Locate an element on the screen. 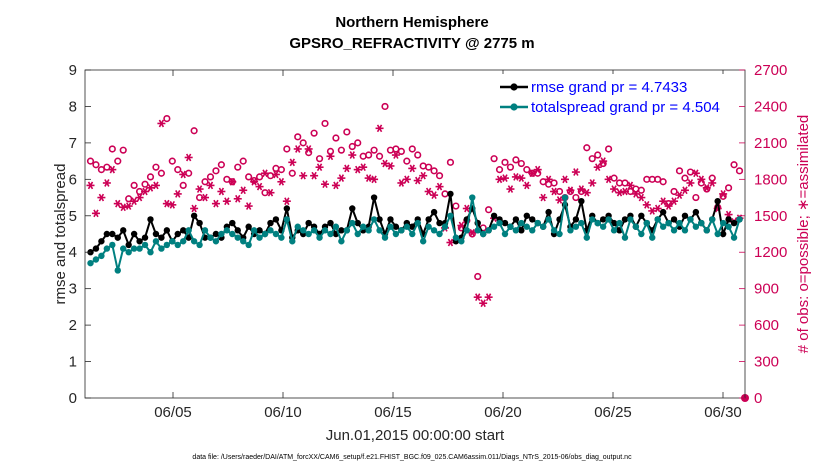  y-left-tick-label: 4 is located at coordinates (73, 252).